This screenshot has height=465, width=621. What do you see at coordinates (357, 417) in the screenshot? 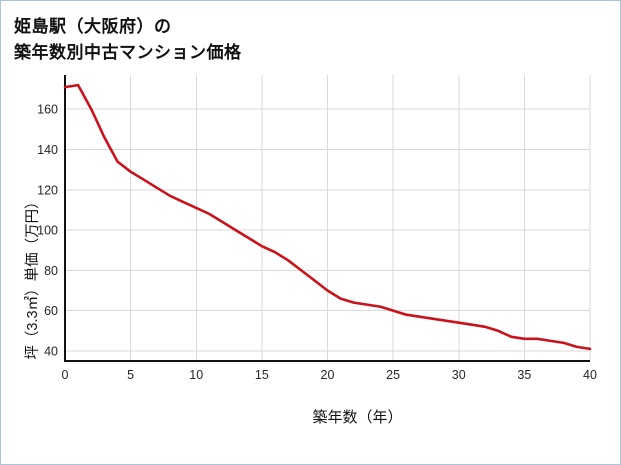
I see `x-axis-label: 築年数（年）` at bounding box center [357, 417].